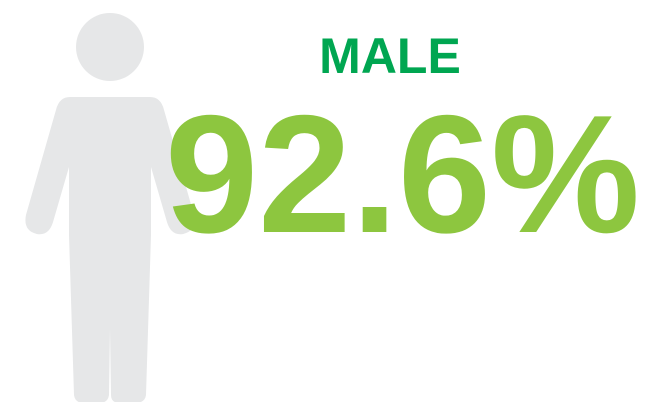 Image resolution: width=664 pixels, height=402 pixels. What do you see at coordinates (110, 47) in the screenshot?
I see `person-head` at bounding box center [110, 47].